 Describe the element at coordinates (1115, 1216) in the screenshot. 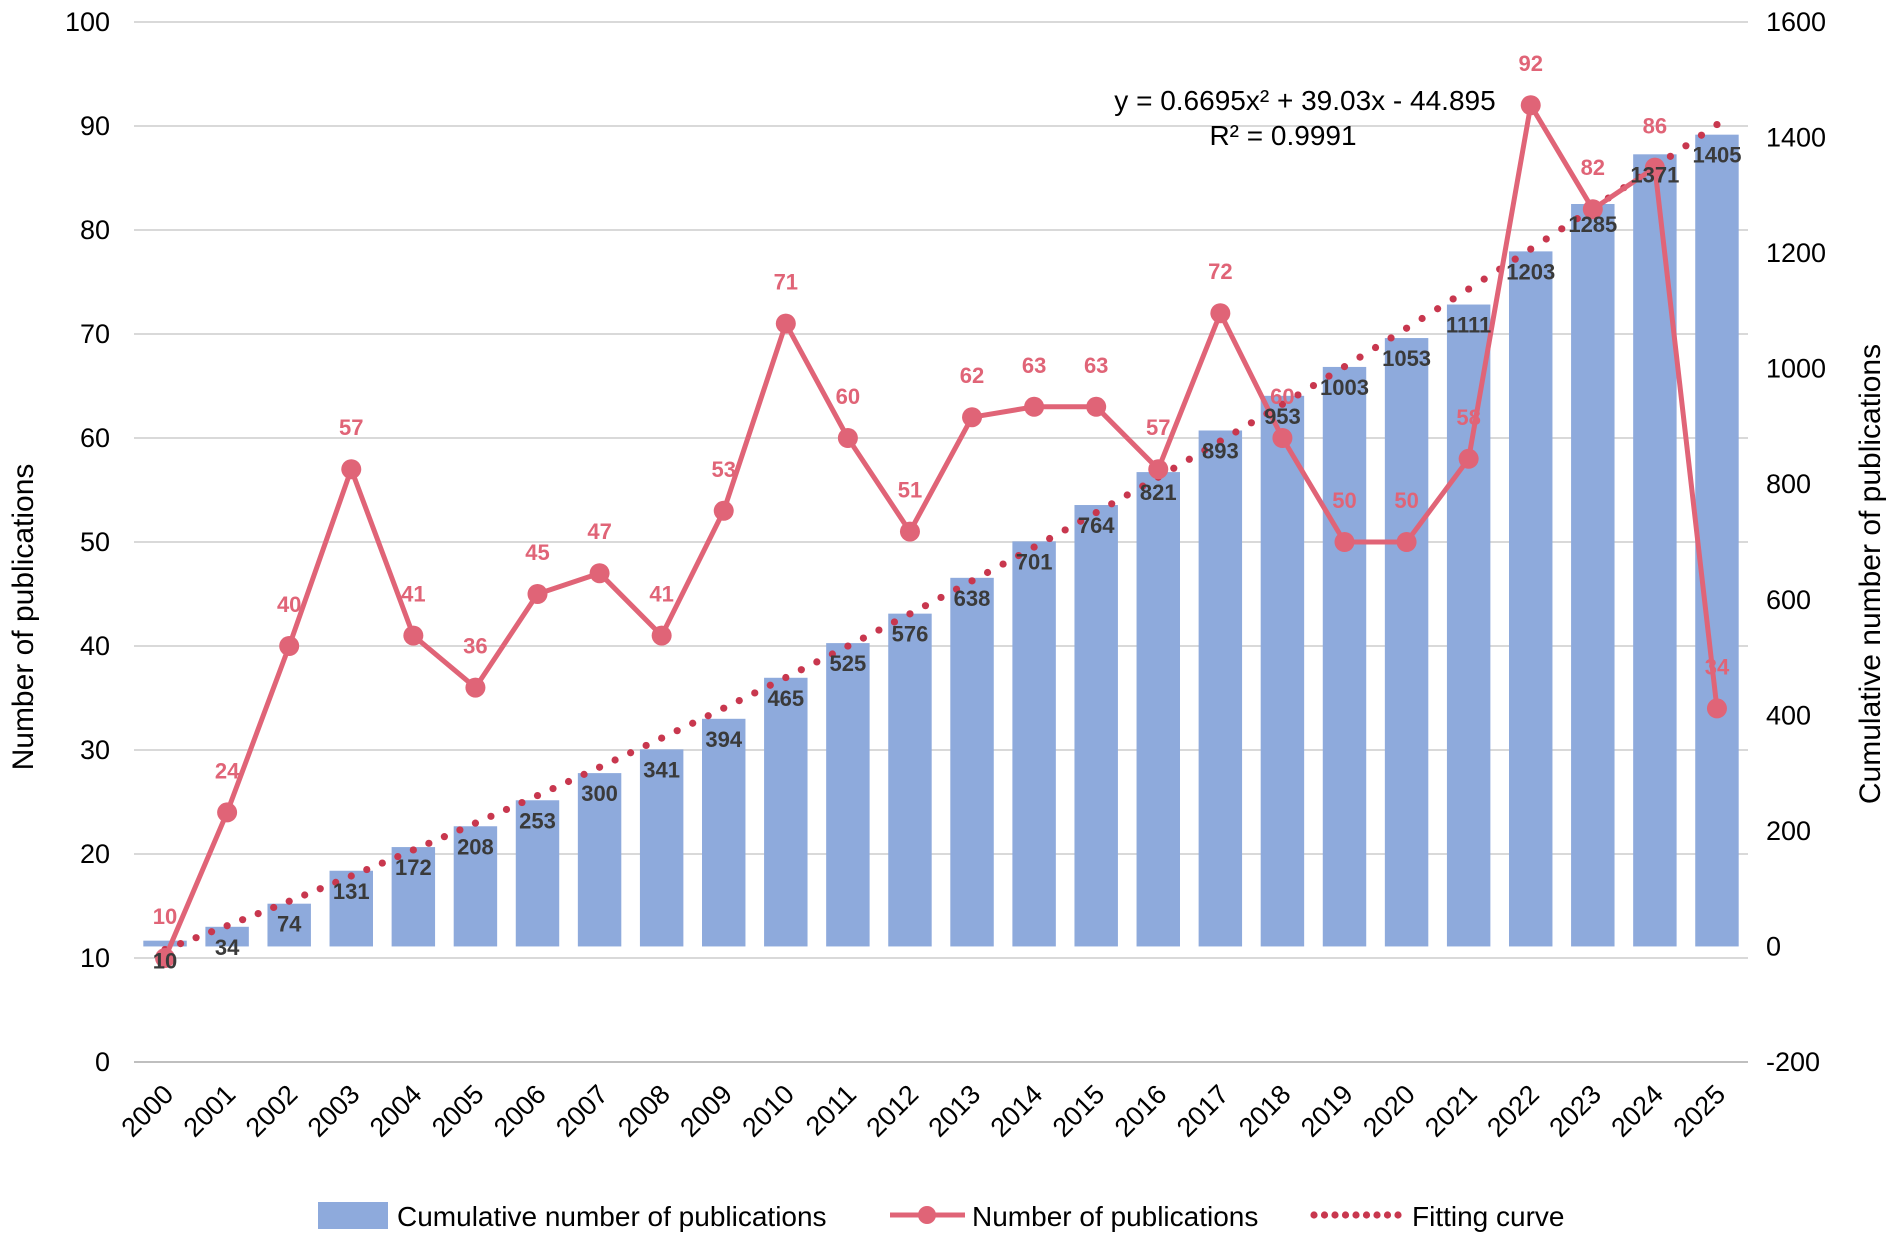

I see `legend-label-line: Number of publications` at that location.